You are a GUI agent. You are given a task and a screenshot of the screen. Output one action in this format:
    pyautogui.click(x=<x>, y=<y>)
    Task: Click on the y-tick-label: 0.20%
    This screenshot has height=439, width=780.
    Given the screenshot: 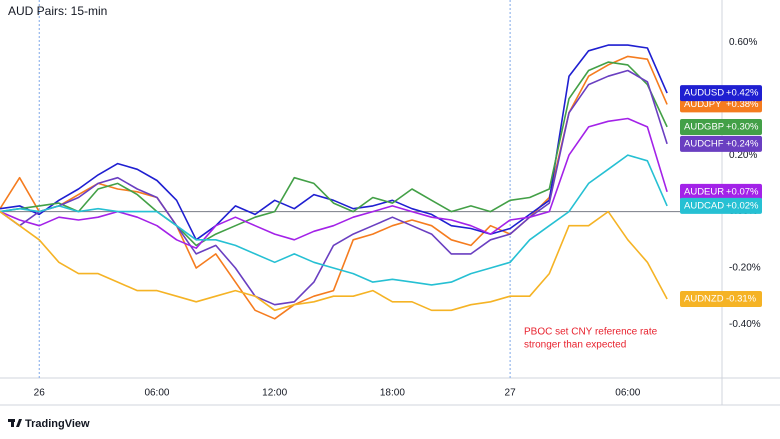 What is the action you would take?
    pyautogui.click(x=743, y=155)
    